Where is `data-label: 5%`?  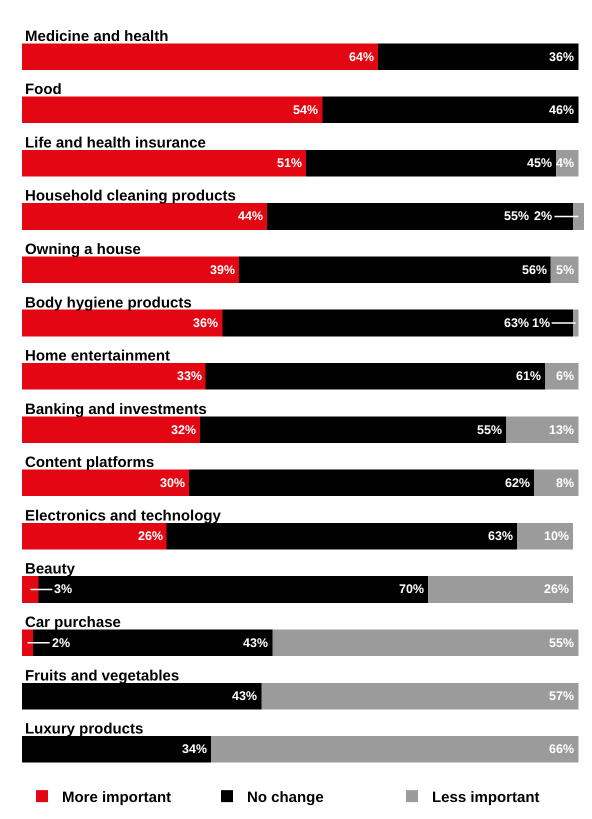 data-label: 5% is located at coordinates (565, 270).